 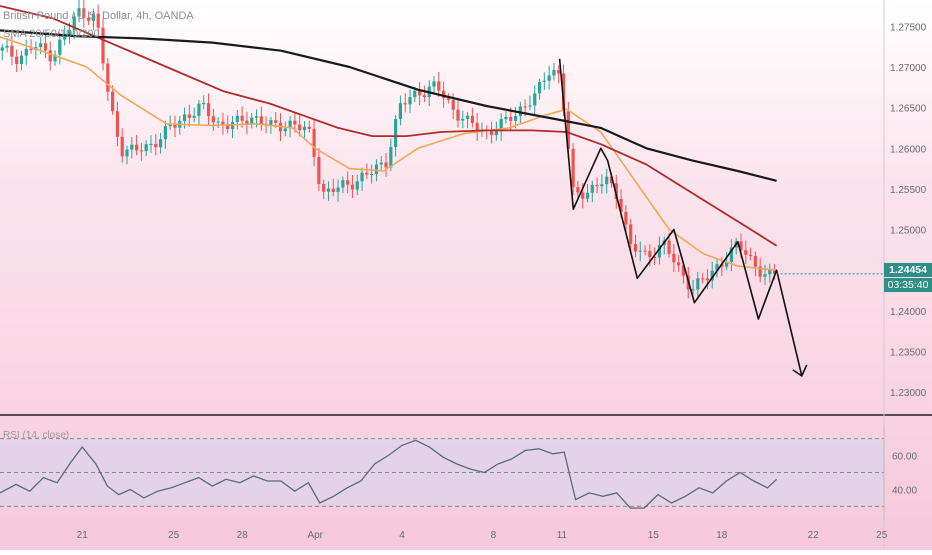 I want to click on time-tick-label: 22, so click(x=814, y=535).